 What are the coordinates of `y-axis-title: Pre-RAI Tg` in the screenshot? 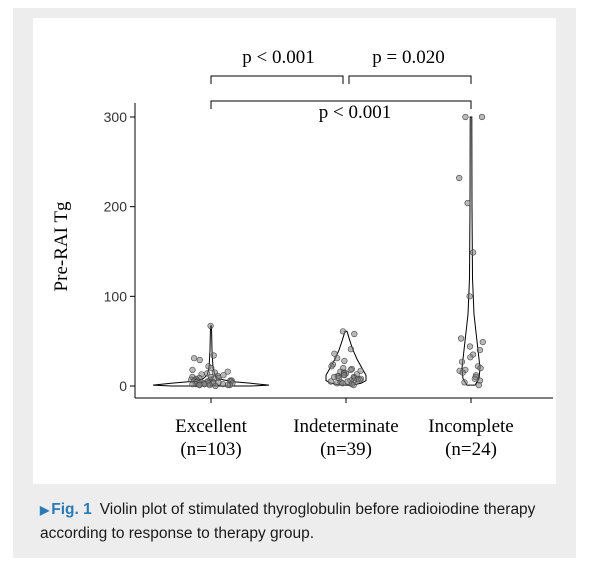 It's located at (61, 246).